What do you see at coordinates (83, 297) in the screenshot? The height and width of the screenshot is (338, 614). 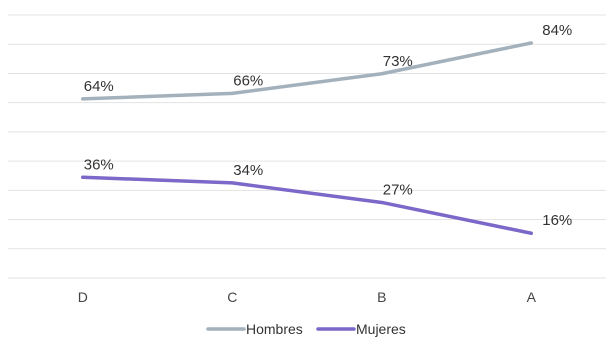 I see `x-tick-label: D` at bounding box center [83, 297].